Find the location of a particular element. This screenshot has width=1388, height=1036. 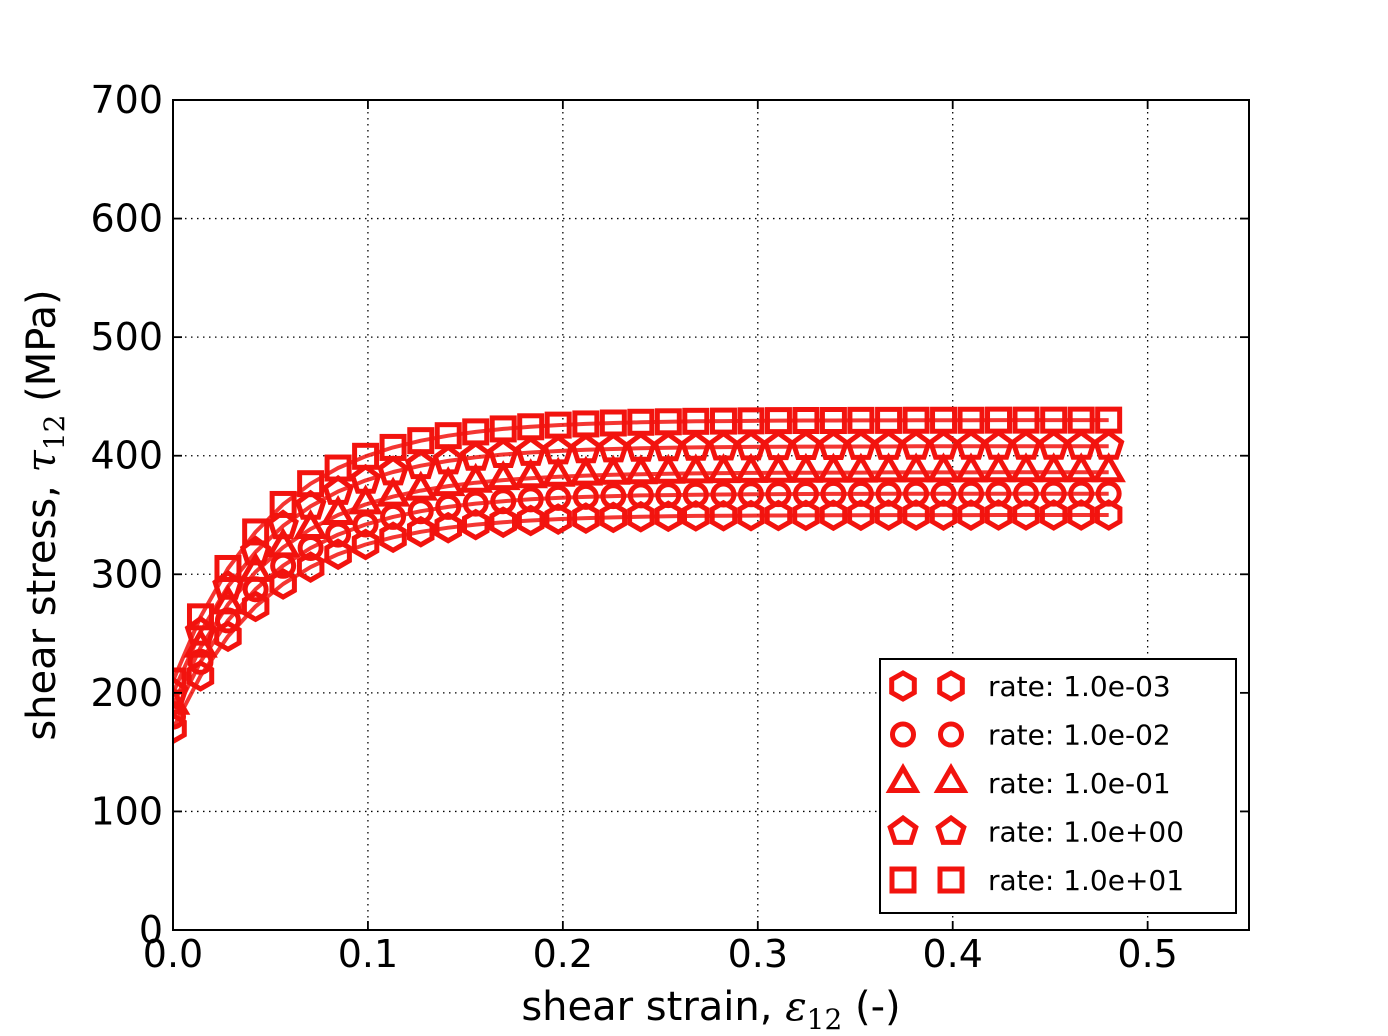

y-tick-label-100: 100 is located at coordinates (126, 811).